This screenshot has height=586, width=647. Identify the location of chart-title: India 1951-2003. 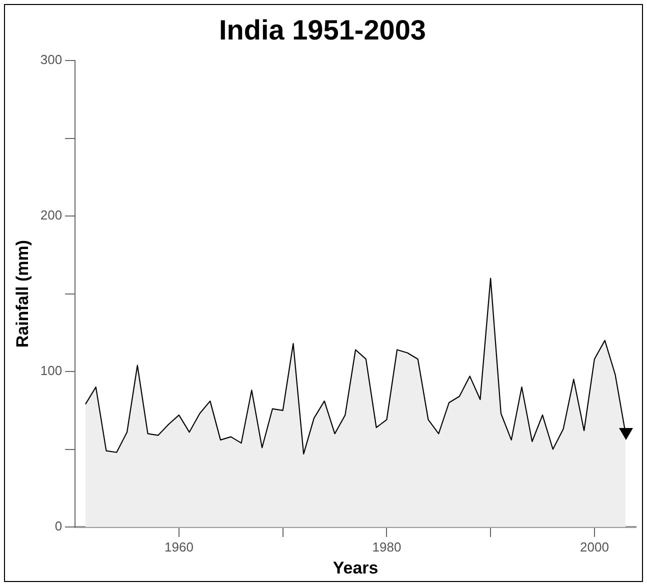
(322, 30).